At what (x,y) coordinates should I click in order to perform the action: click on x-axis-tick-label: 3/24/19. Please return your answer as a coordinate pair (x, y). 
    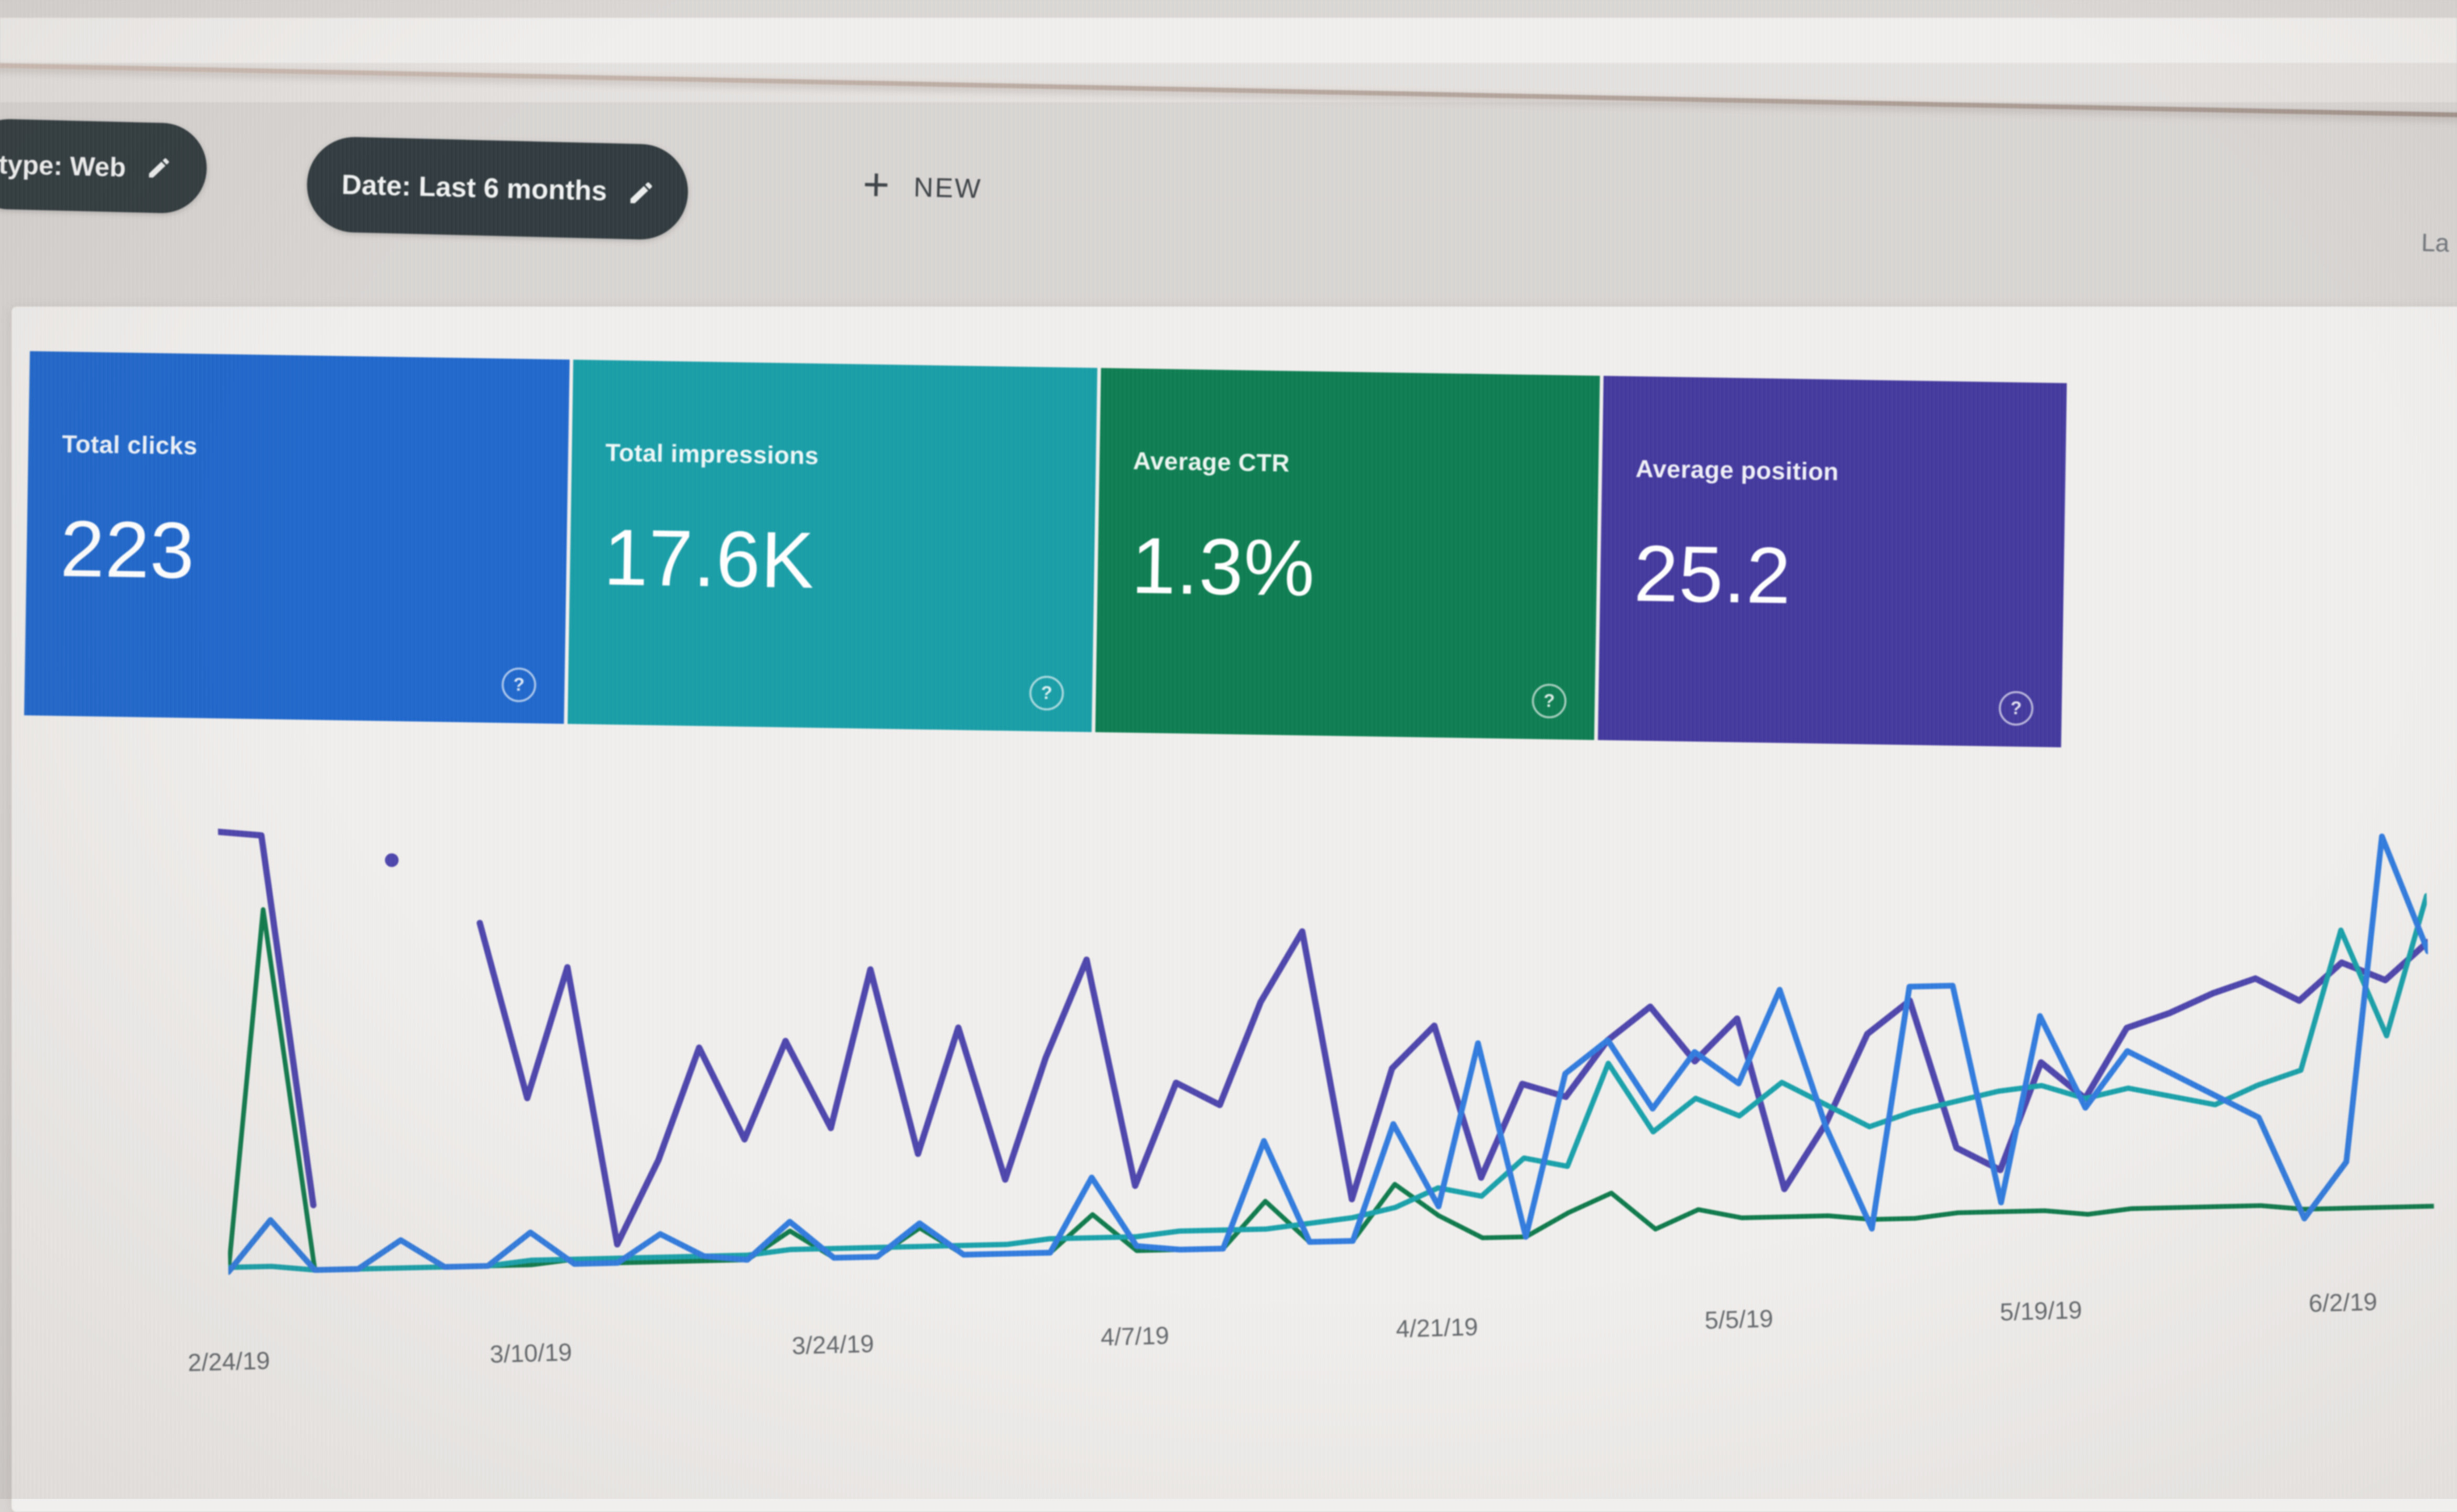
    Looking at the image, I should click on (833, 1344).